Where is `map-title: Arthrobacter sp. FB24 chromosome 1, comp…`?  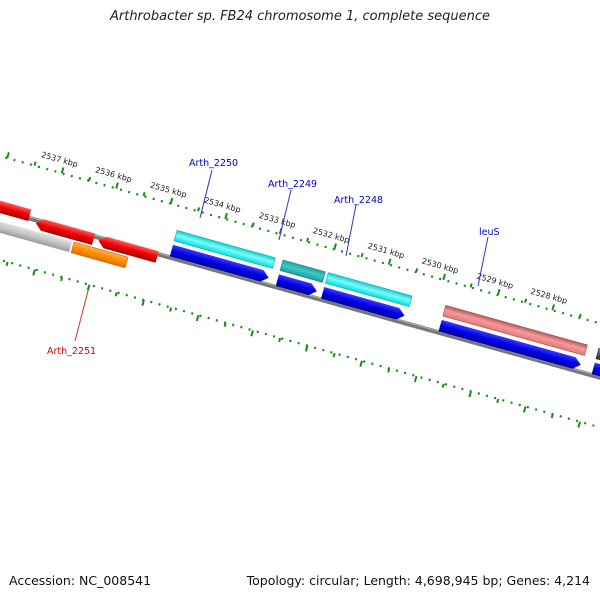 map-title: Arthrobacter sp. FB24 chromosome 1, comp… is located at coordinates (300, 16).